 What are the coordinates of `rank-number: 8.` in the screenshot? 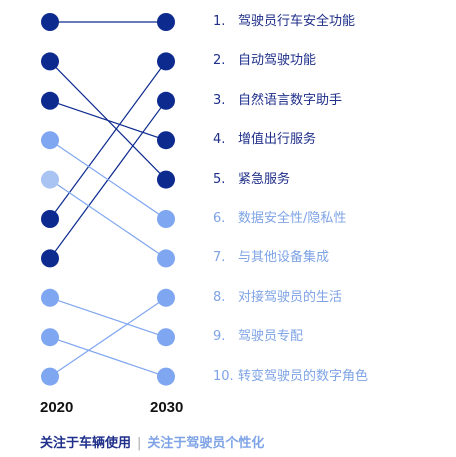 It's located at (219, 297).